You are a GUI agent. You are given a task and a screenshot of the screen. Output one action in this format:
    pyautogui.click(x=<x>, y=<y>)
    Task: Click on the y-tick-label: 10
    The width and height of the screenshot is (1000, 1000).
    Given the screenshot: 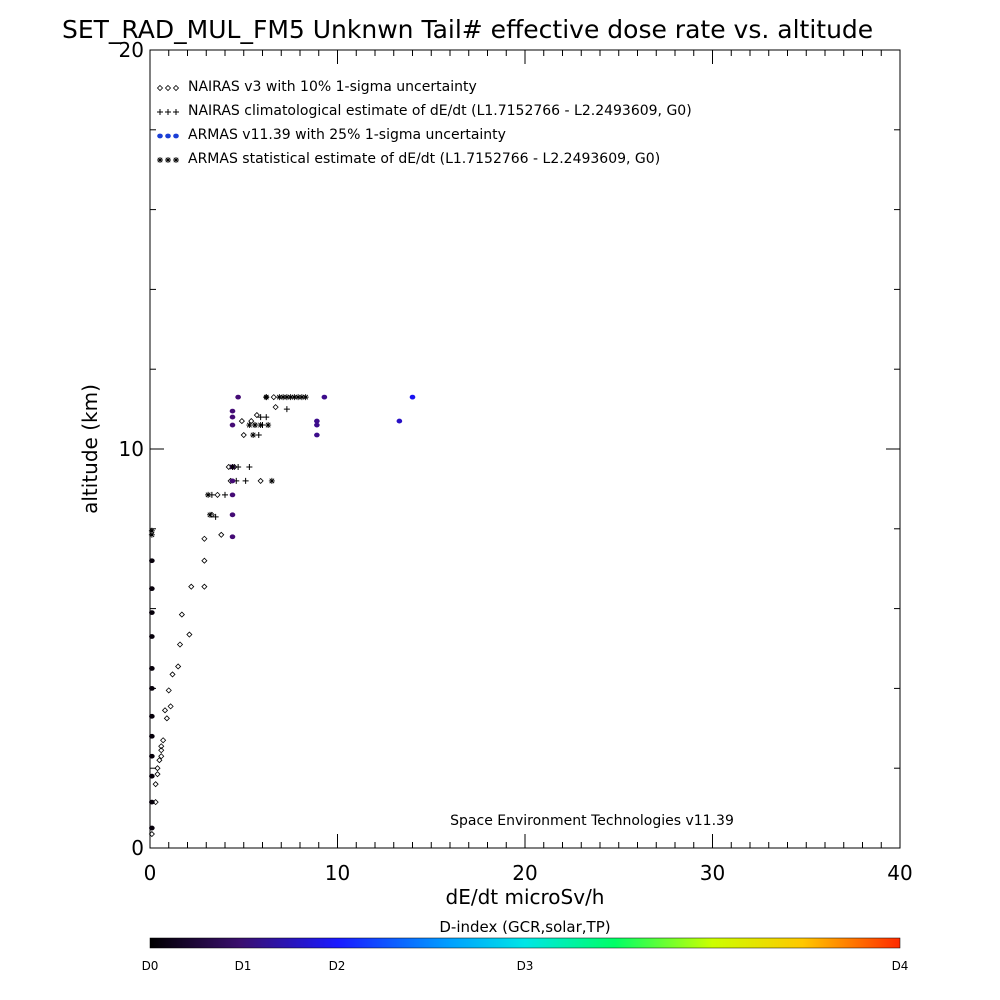 What is the action you would take?
    pyautogui.click(x=131, y=449)
    